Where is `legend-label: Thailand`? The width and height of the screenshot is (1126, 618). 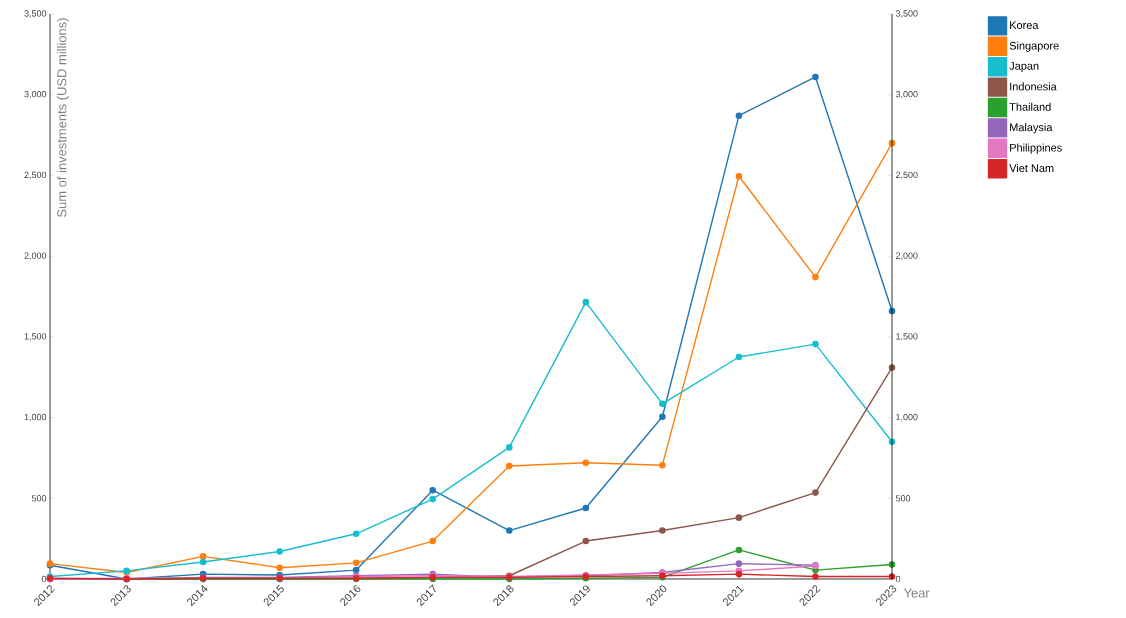 legend-label: Thailand is located at coordinates (1030, 106).